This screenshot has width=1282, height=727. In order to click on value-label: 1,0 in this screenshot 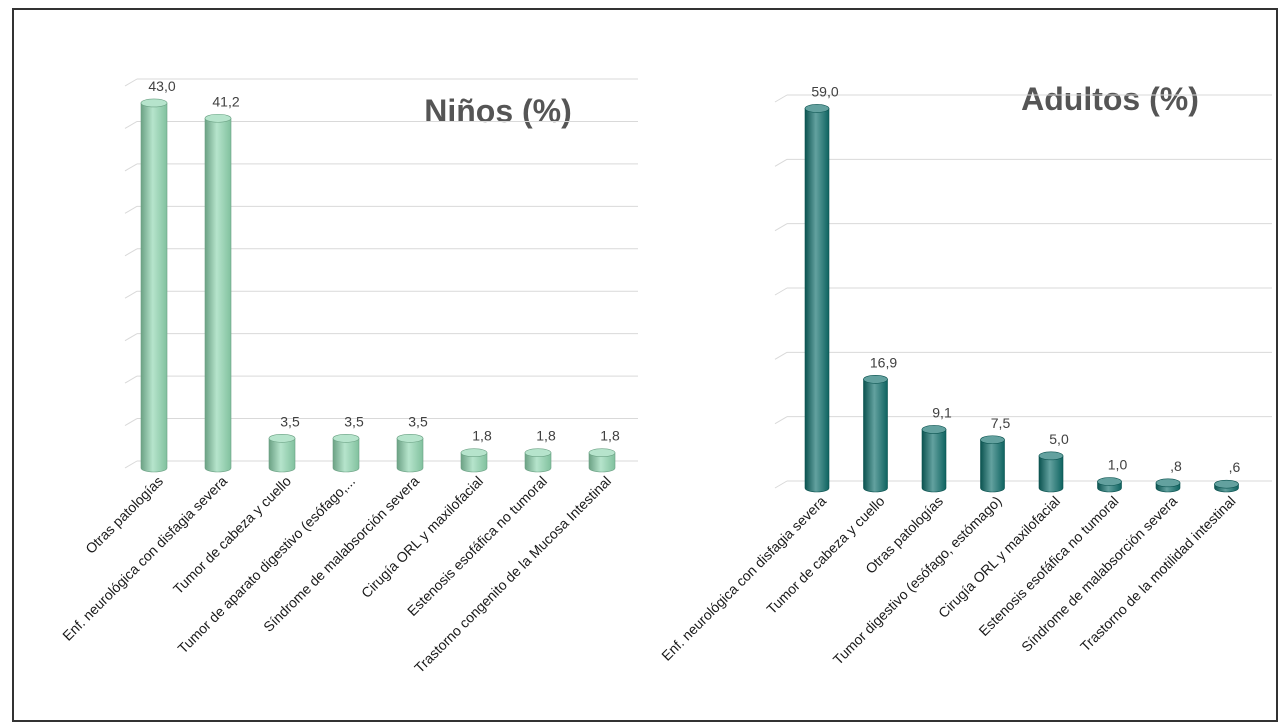, I will do `click(1118, 465)`.